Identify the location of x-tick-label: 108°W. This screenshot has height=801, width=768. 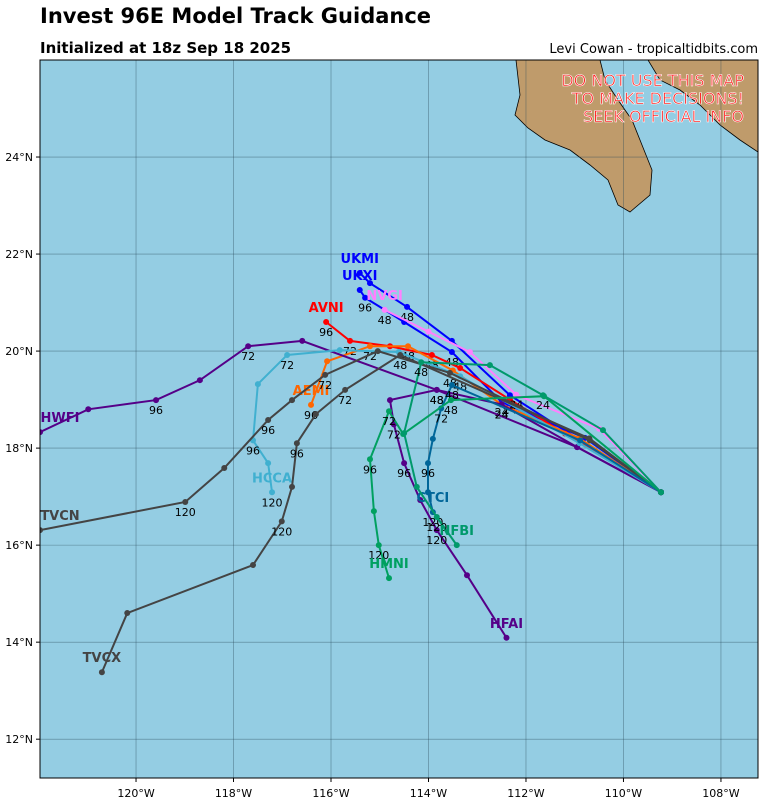
(720, 793).